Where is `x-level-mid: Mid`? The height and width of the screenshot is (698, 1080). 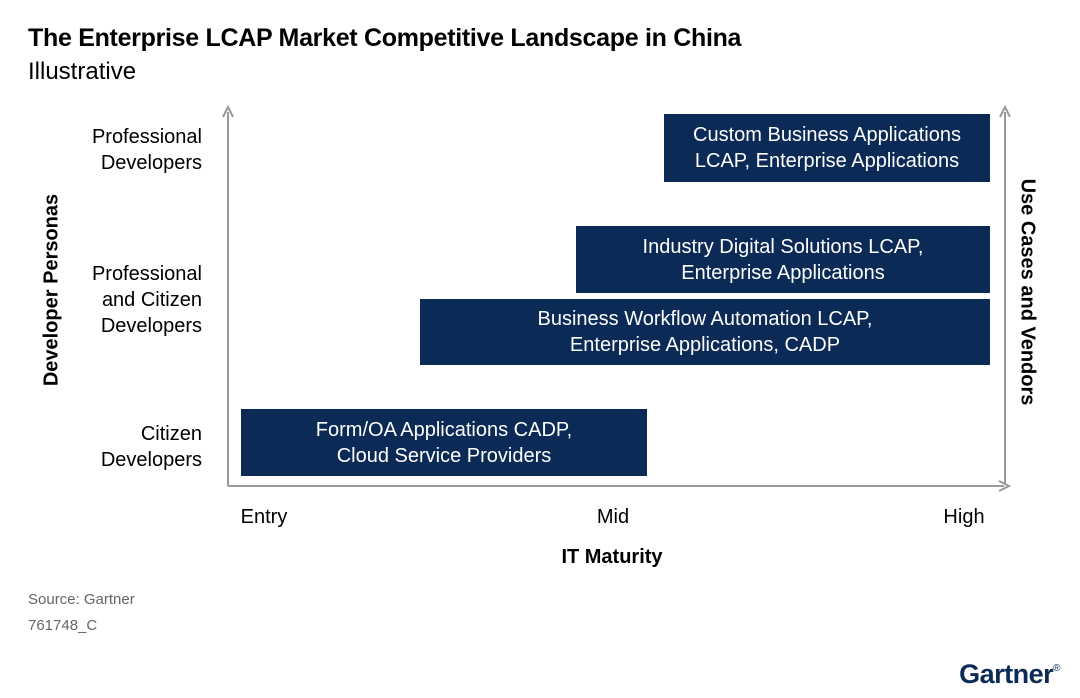 x-level-mid: Mid is located at coordinates (613, 517).